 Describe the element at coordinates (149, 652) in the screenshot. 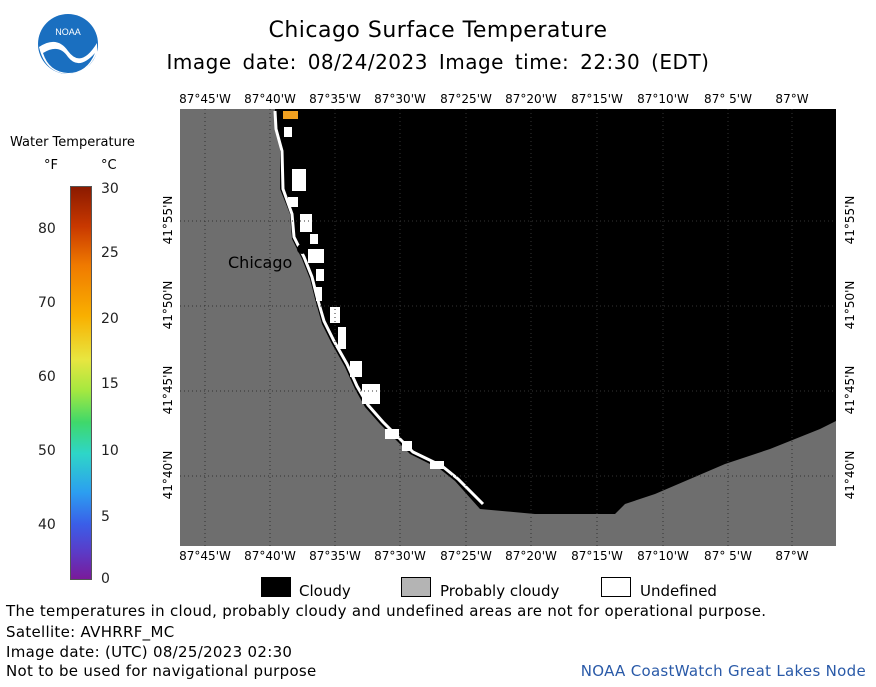

I see `utc-date: Image date: (UTC) 08/25/2023 02:30` at that location.